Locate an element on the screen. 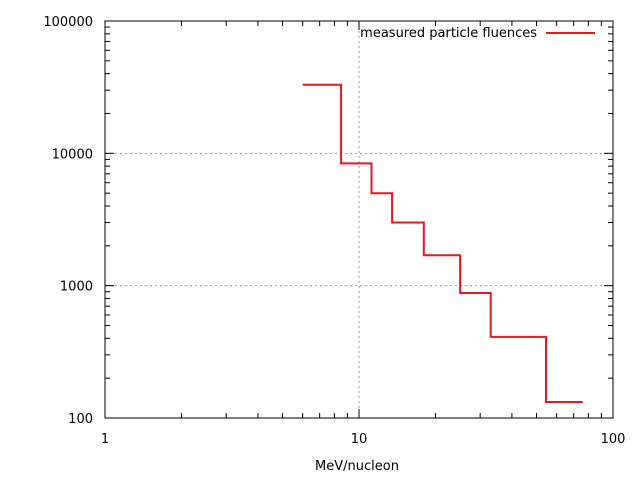  x-axis-label: MeV/nucleon is located at coordinates (357, 466).